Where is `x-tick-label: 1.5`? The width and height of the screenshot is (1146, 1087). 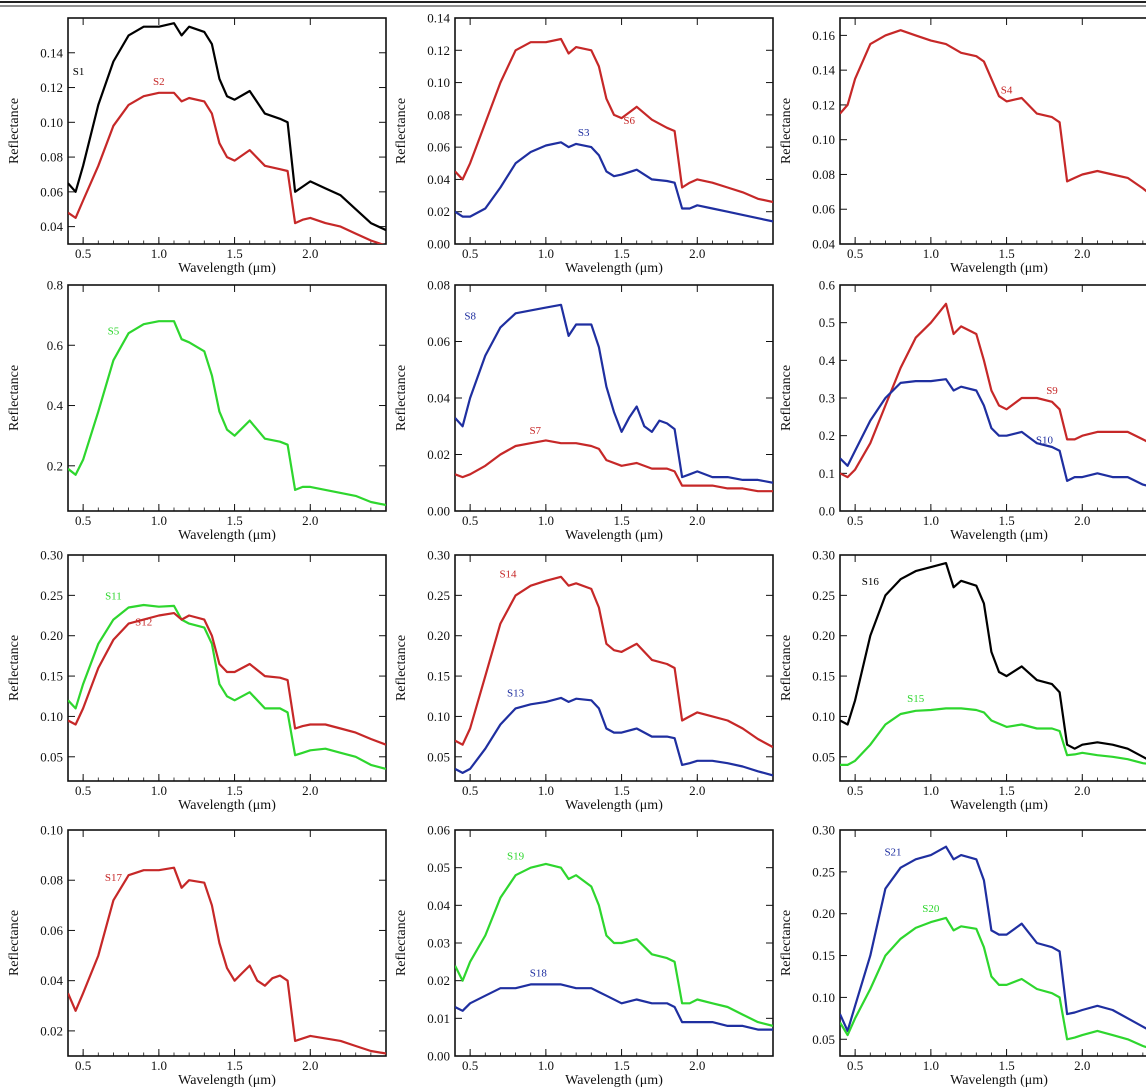
x-tick-label: 1.5 is located at coordinates (621, 790).